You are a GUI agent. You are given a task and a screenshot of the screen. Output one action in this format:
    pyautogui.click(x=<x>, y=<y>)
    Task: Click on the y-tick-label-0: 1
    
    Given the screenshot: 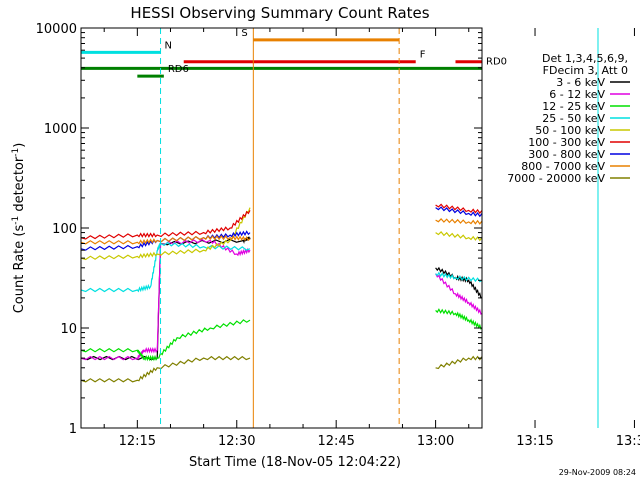 What is the action you would take?
    pyautogui.click(x=73, y=429)
    